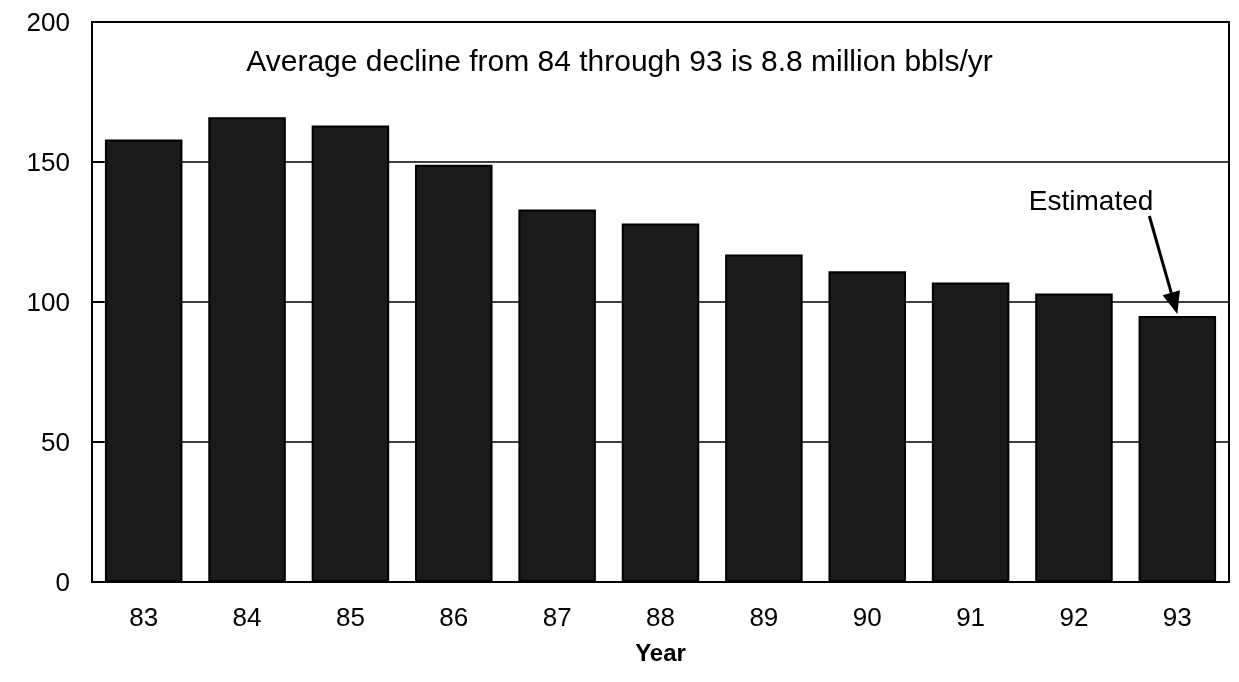  I want to click on x-tick-label: 87, so click(557, 617).